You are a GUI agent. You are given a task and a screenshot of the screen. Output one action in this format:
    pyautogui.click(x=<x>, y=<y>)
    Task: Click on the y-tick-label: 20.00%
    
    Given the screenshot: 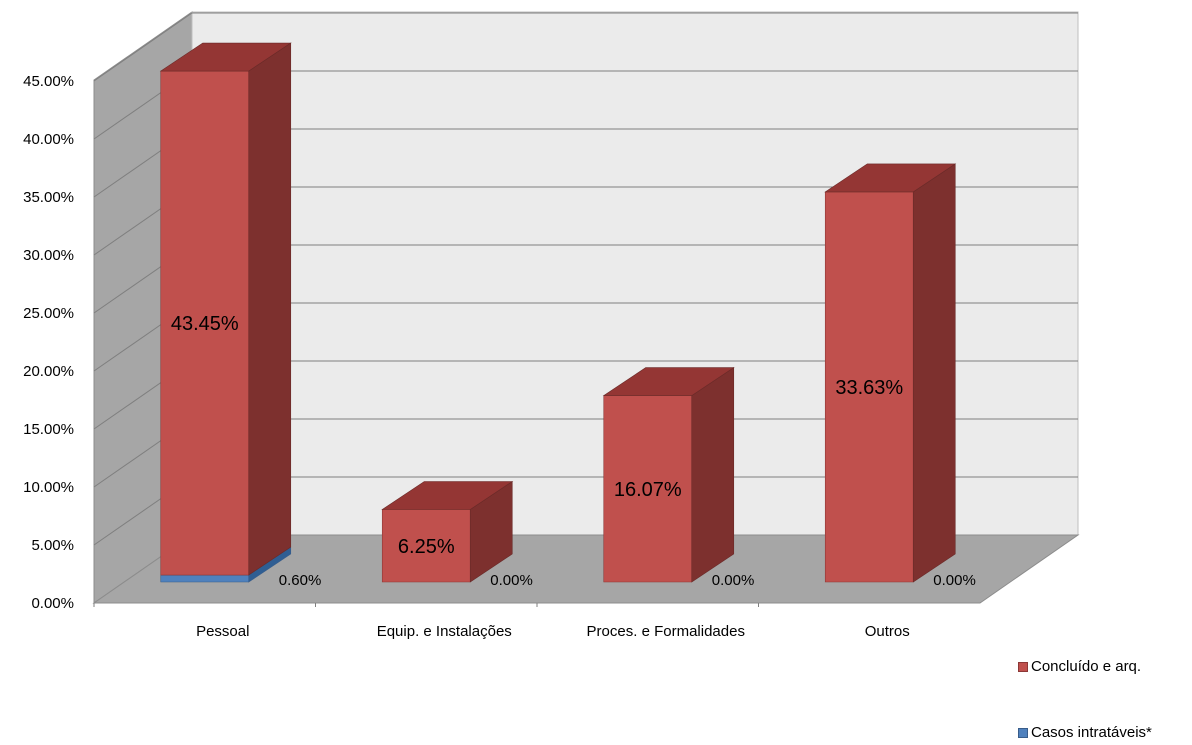 What is the action you would take?
    pyautogui.click(x=48, y=371)
    